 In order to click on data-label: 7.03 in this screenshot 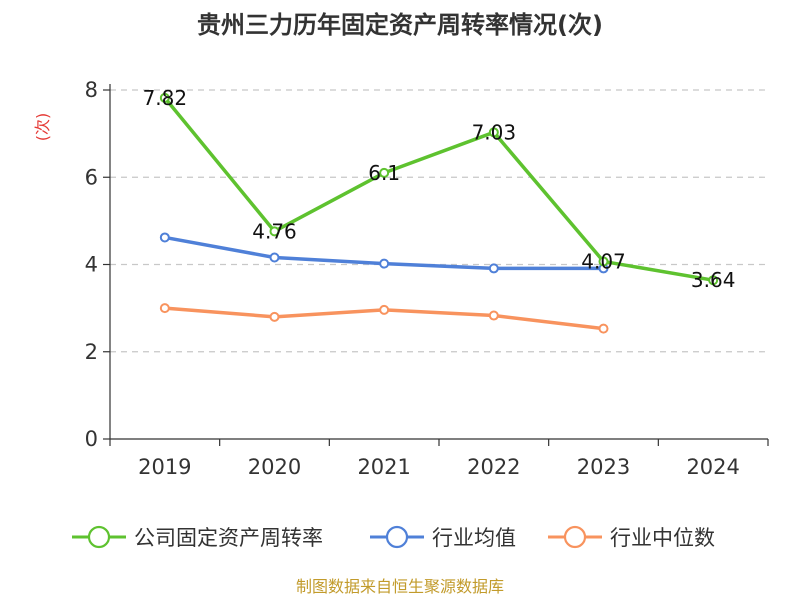, I will do `click(494, 132)`.